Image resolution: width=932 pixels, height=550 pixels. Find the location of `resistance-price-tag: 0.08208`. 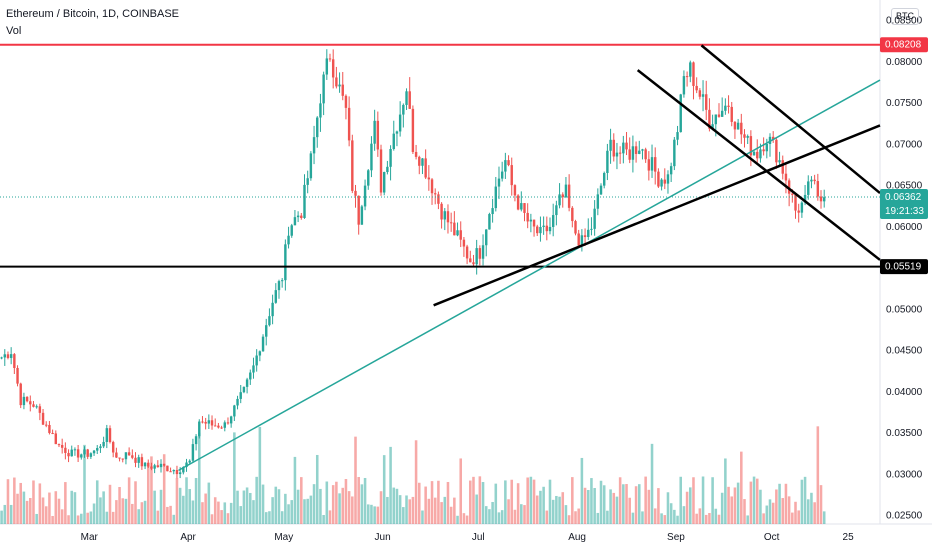

resistance-price-tag: 0.08208 is located at coordinates (903, 45).